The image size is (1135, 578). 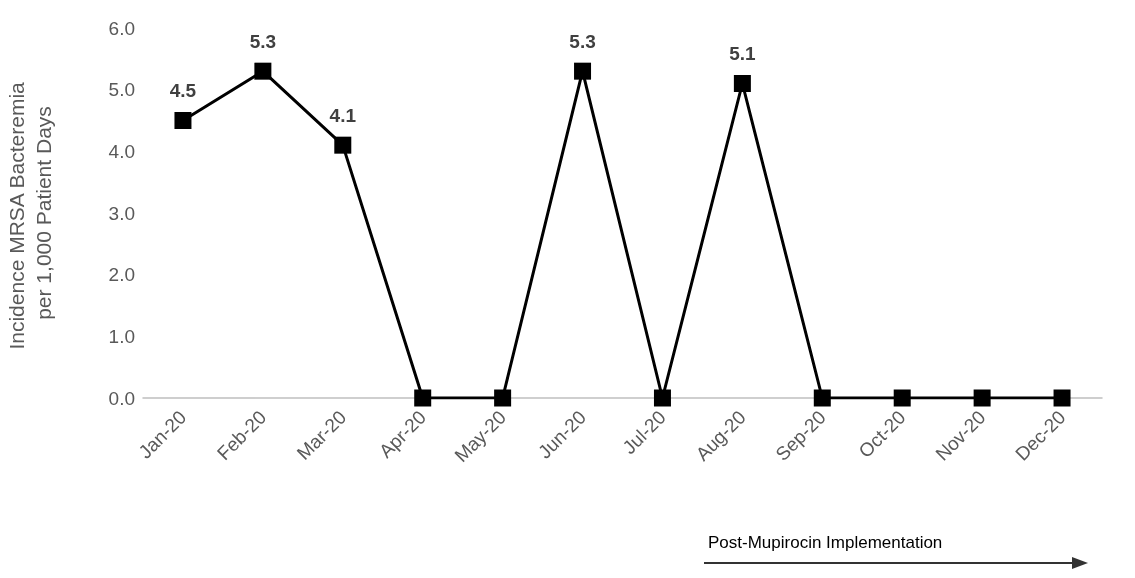 What do you see at coordinates (121, 28) in the screenshot?
I see `y-tick-label: 6.0` at bounding box center [121, 28].